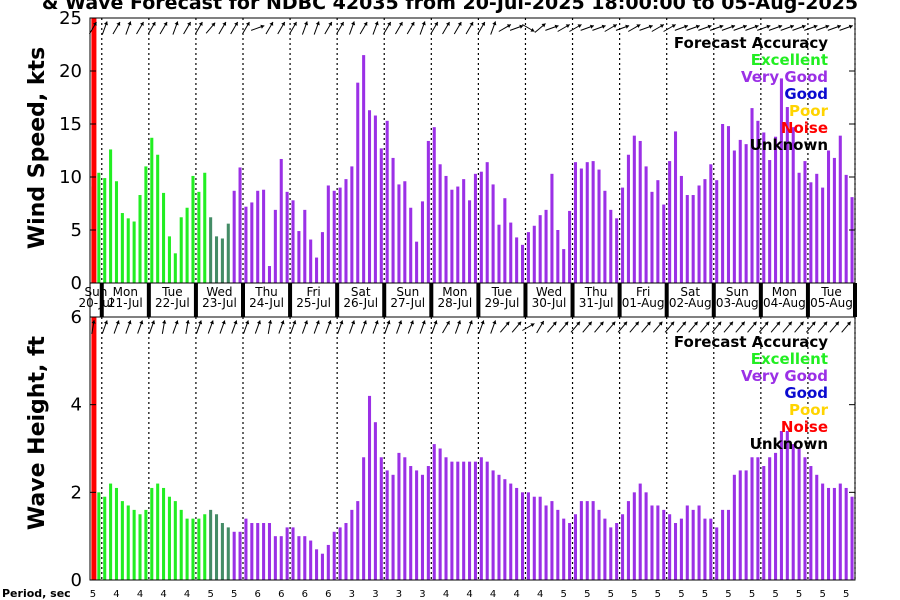 This screenshot has height=600, width=900. Describe the element at coordinates (172, 292) in the screenshot. I see `day-name-label: Tue` at that location.